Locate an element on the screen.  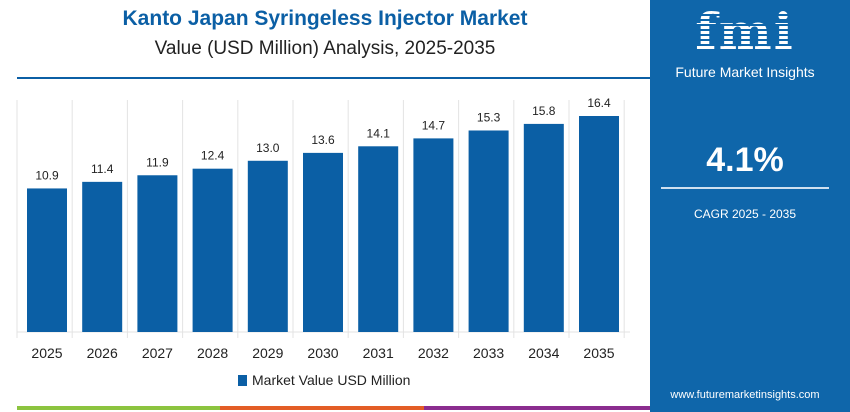
x-tick-label: 2027 is located at coordinates (157, 353).